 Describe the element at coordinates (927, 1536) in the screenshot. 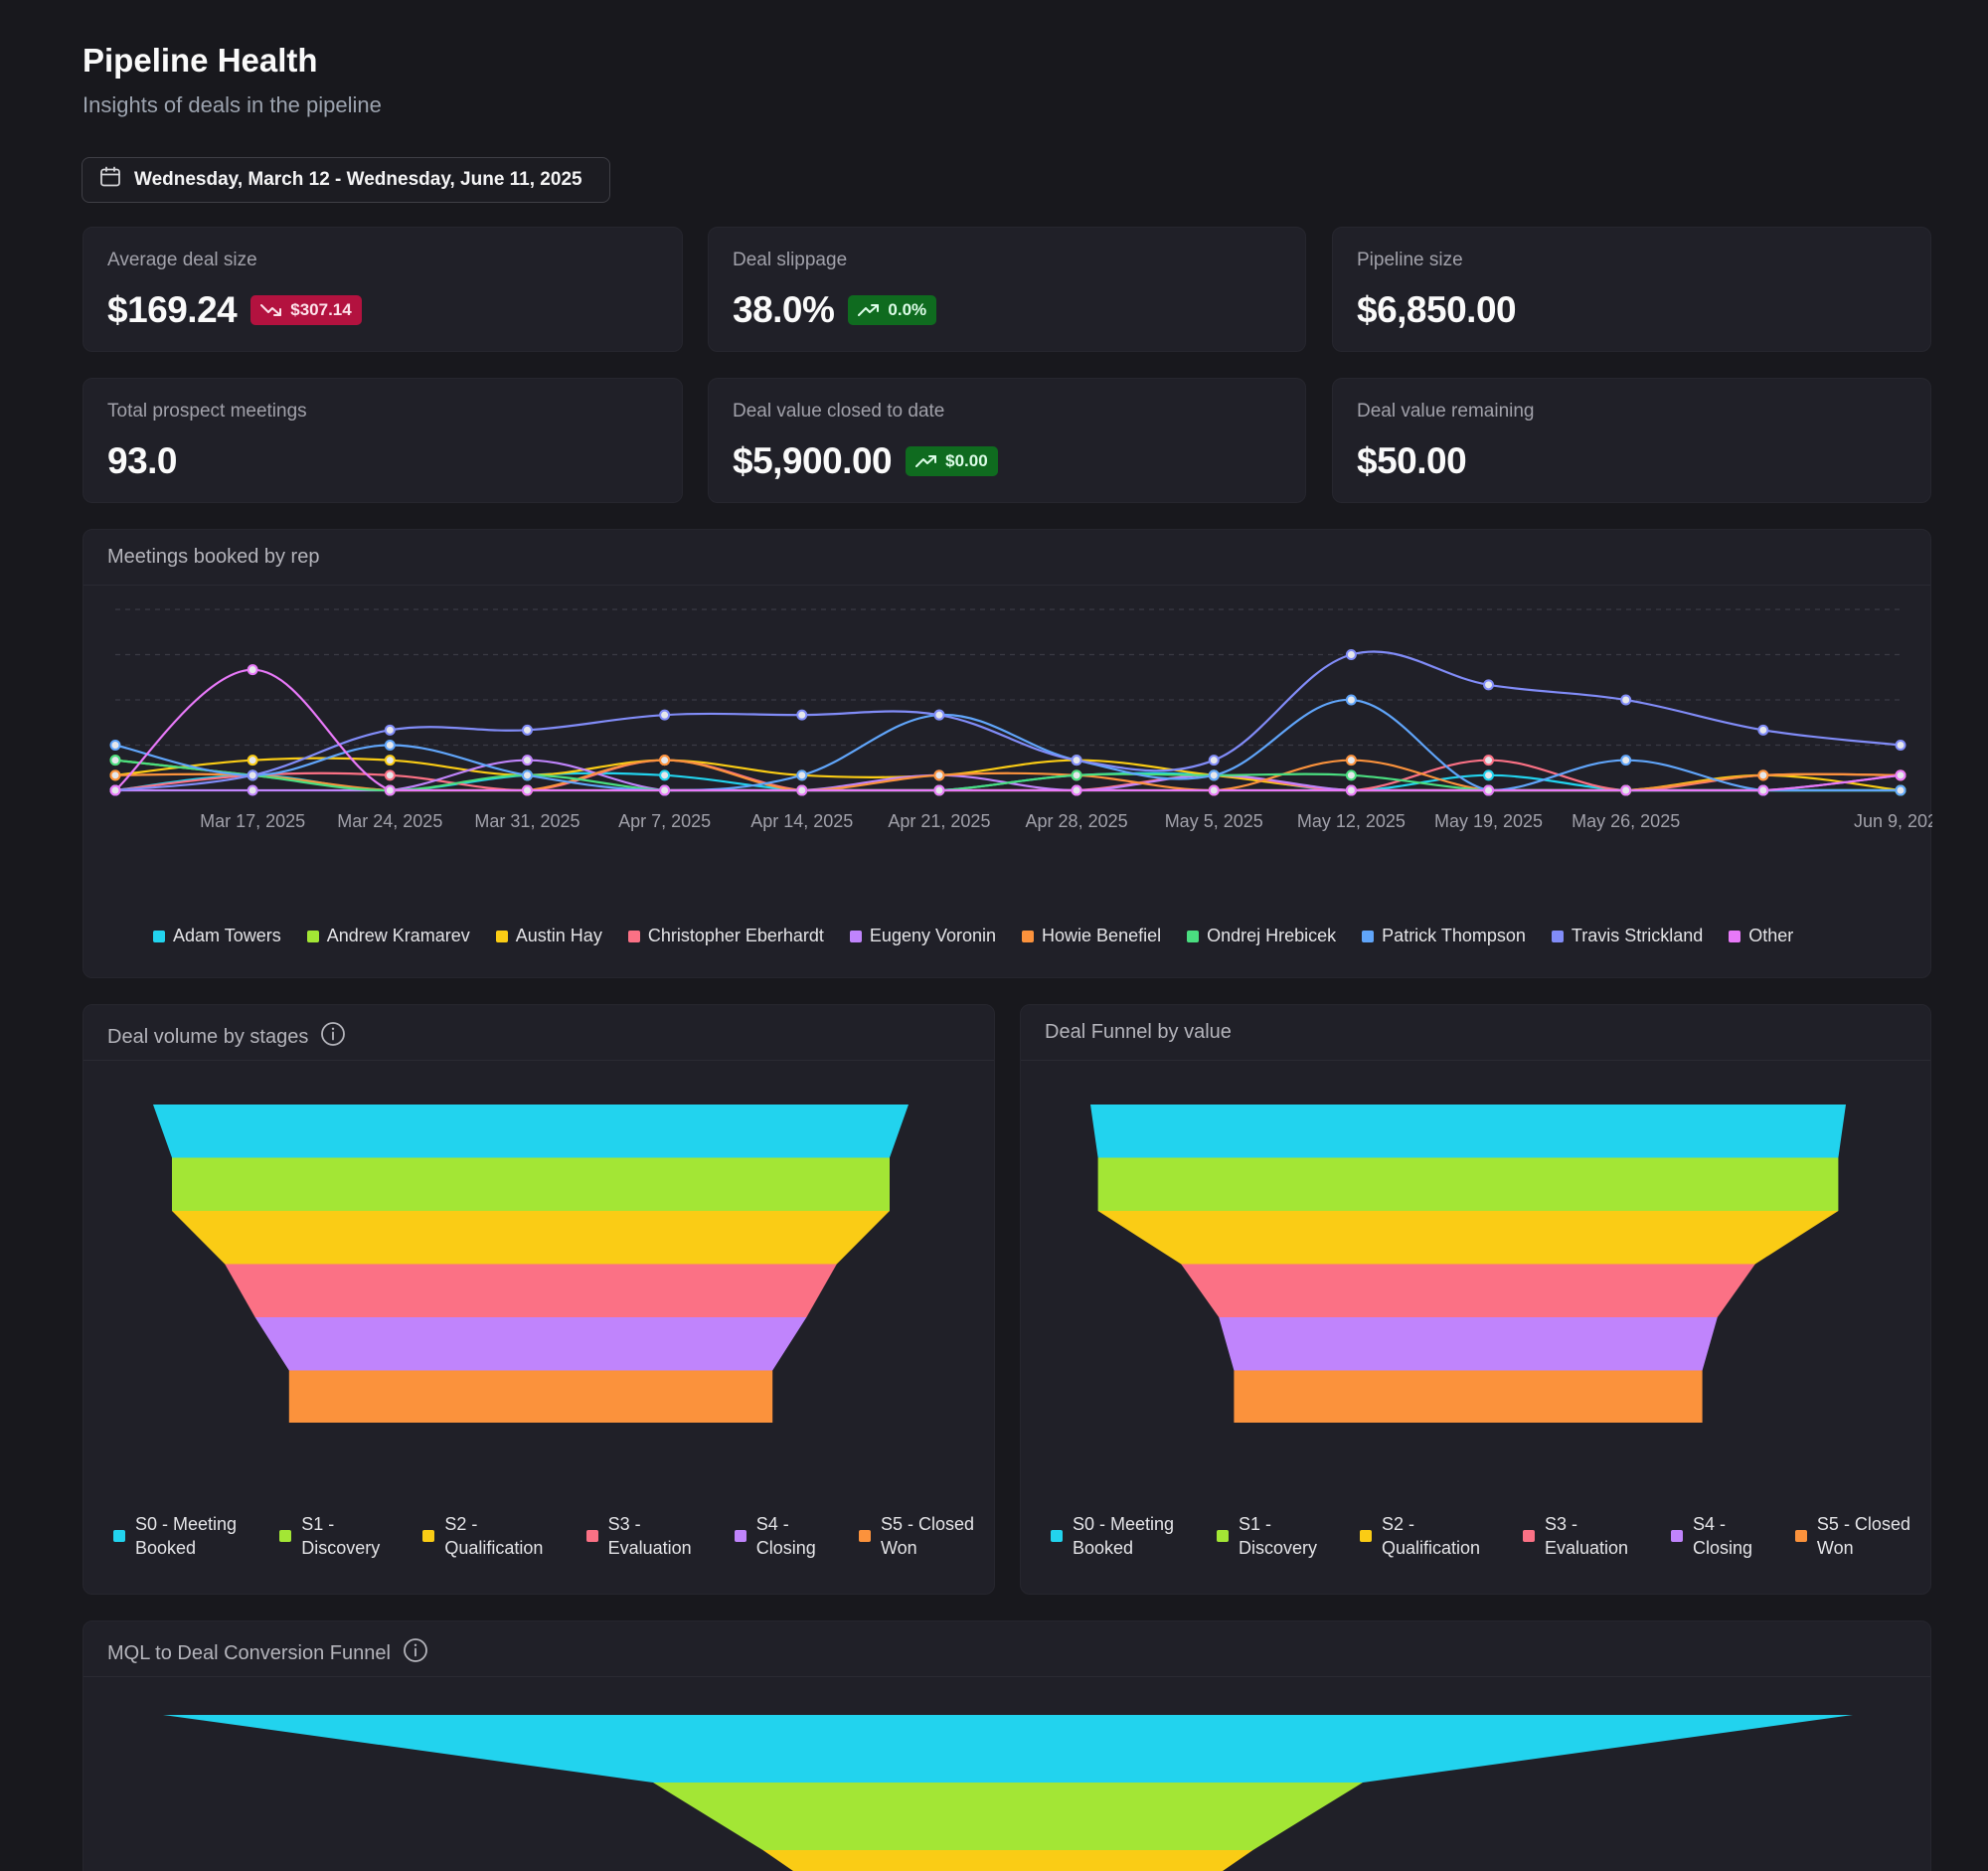

I see `legend-label: S5 - Closed Won` at that location.